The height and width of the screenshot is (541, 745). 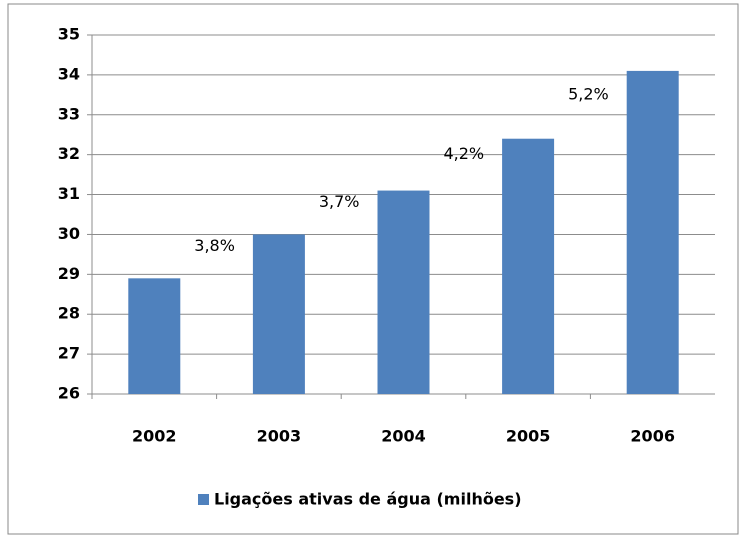 I want to click on x-tick-label: 2003, so click(x=279, y=436).